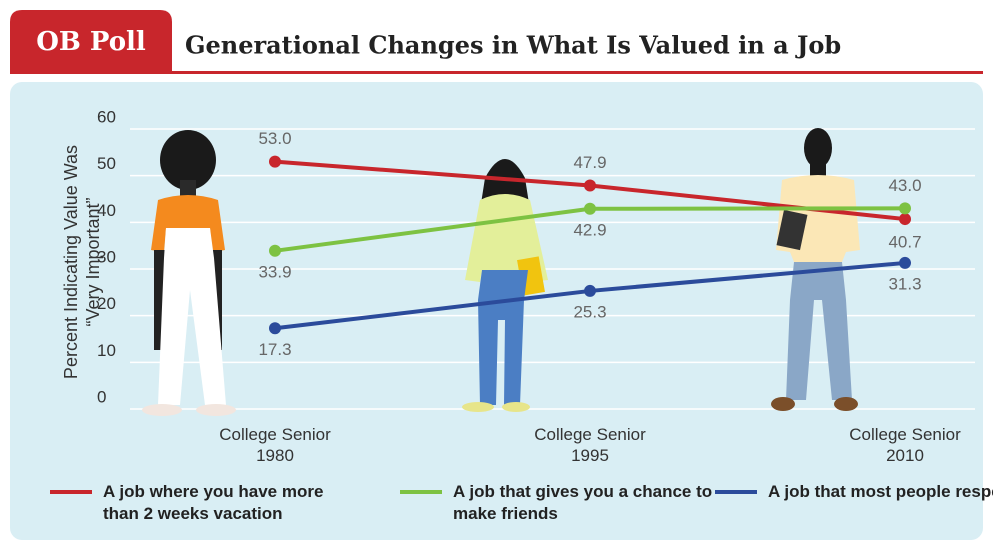 The image size is (993, 546). What do you see at coordinates (106, 163) in the screenshot?
I see `y-tick-label: 50` at bounding box center [106, 163].